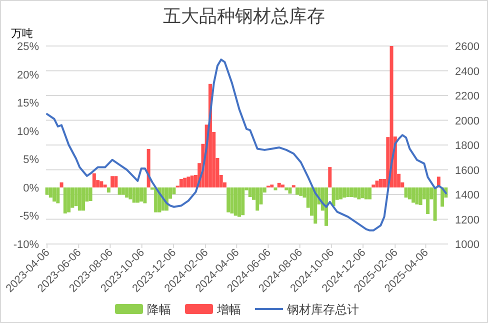 The width and height of the screenshot is (488, 323). I want to click on y2-tick-label: 1000, so click(467, 245).